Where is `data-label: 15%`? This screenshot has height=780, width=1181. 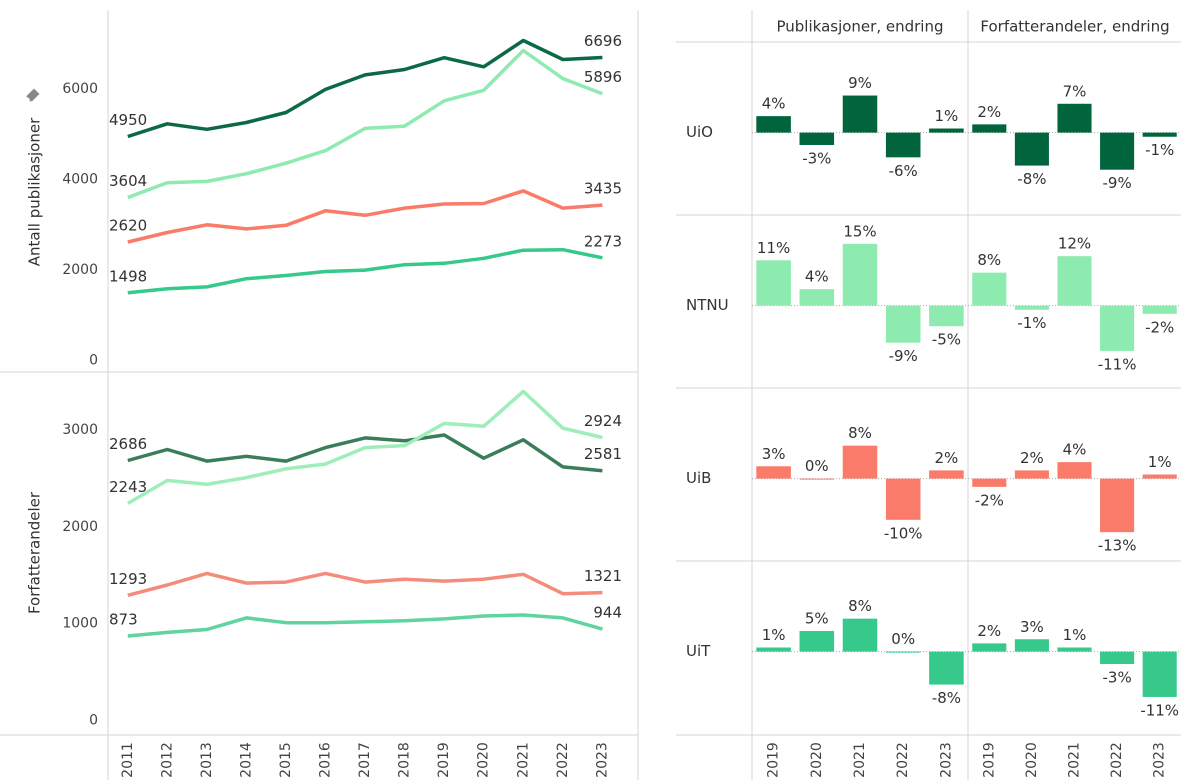
data-label: 15% is located at coordinates (859, 231).